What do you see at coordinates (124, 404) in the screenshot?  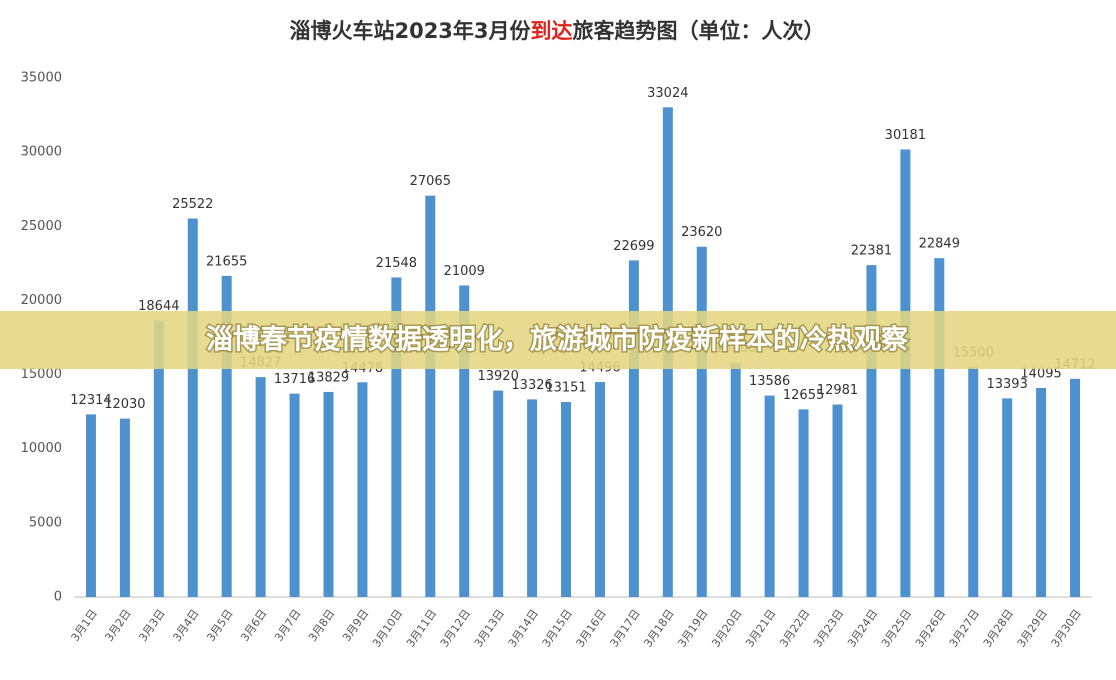 I see `data-label: 12030` at bounding box center [124, 404].